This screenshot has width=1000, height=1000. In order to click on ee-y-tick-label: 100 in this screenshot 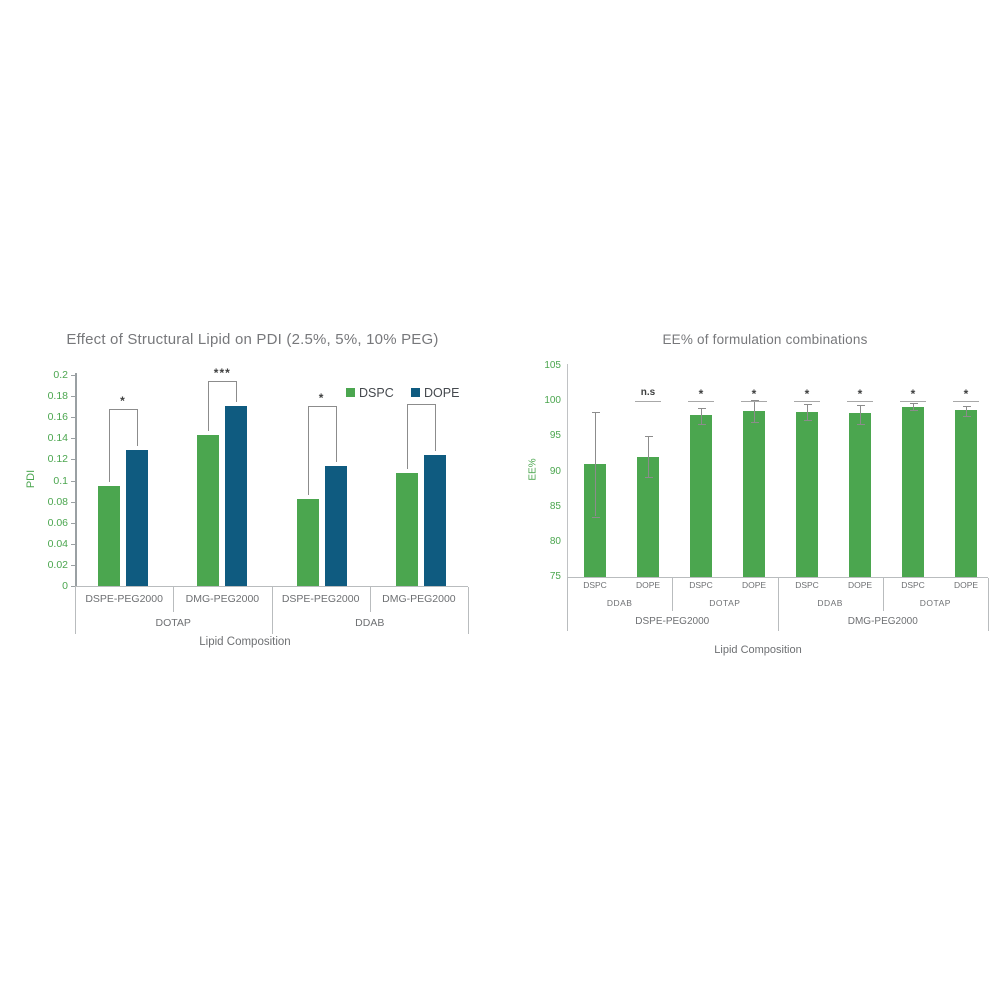, I will do `click(552, 401)`.